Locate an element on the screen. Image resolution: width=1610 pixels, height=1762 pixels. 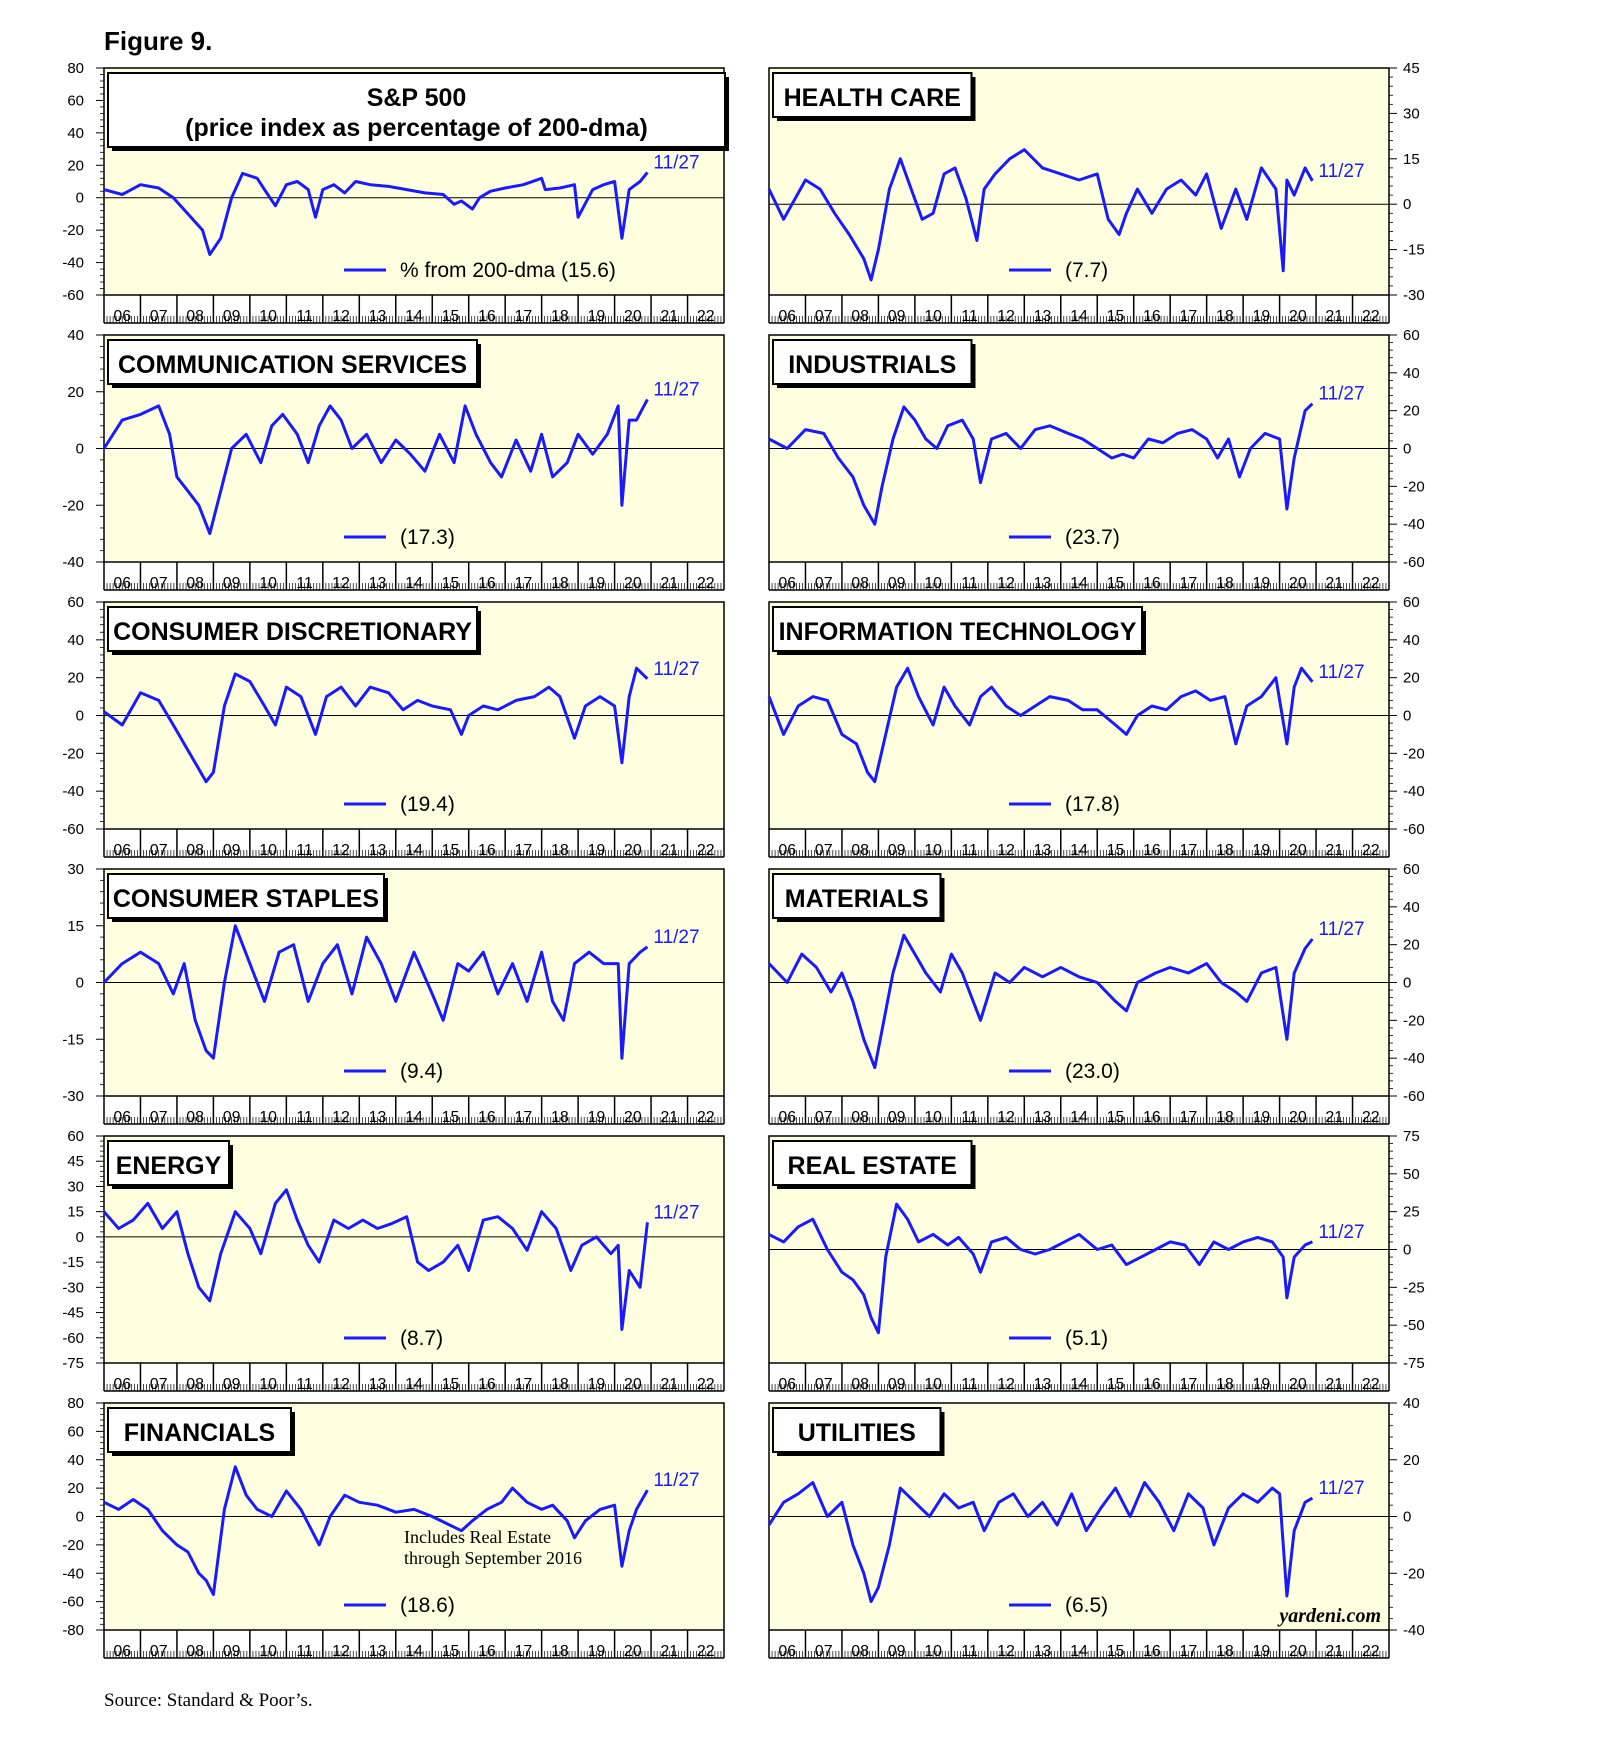
x-tick-label: 07 is located at coordinates (159, 316).